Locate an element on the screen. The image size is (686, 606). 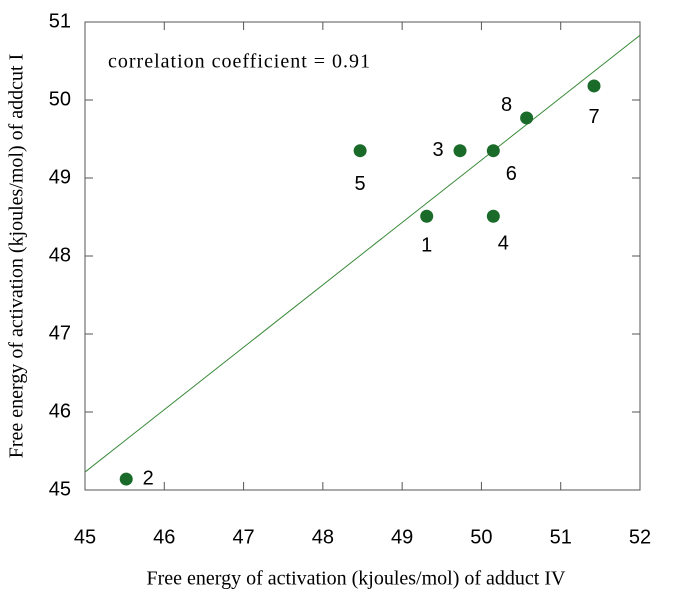
x-tick-label: 51 is located at coordinates (561, 537).